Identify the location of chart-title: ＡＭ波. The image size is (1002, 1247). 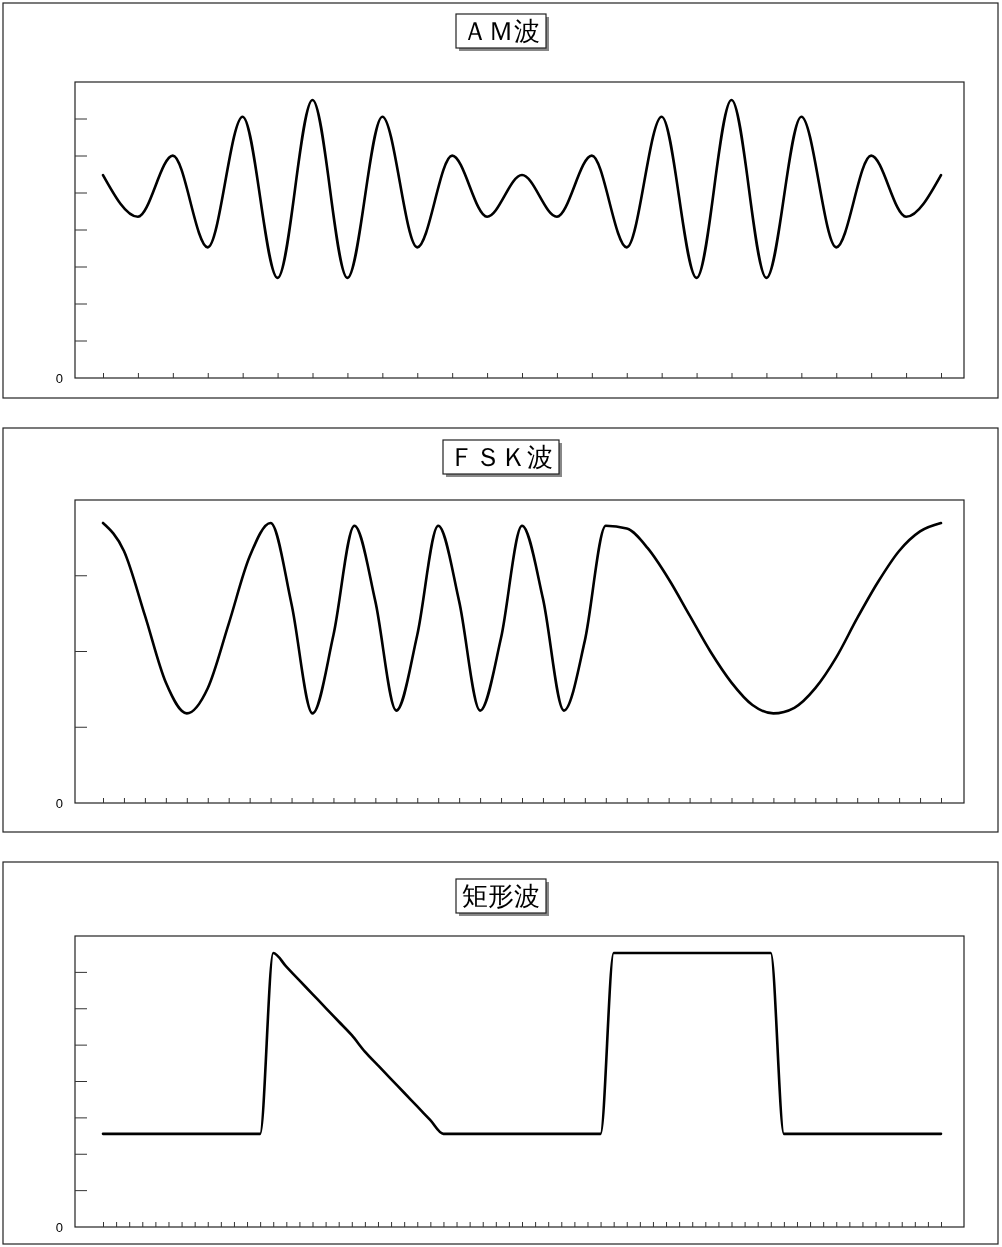
(501, 31).